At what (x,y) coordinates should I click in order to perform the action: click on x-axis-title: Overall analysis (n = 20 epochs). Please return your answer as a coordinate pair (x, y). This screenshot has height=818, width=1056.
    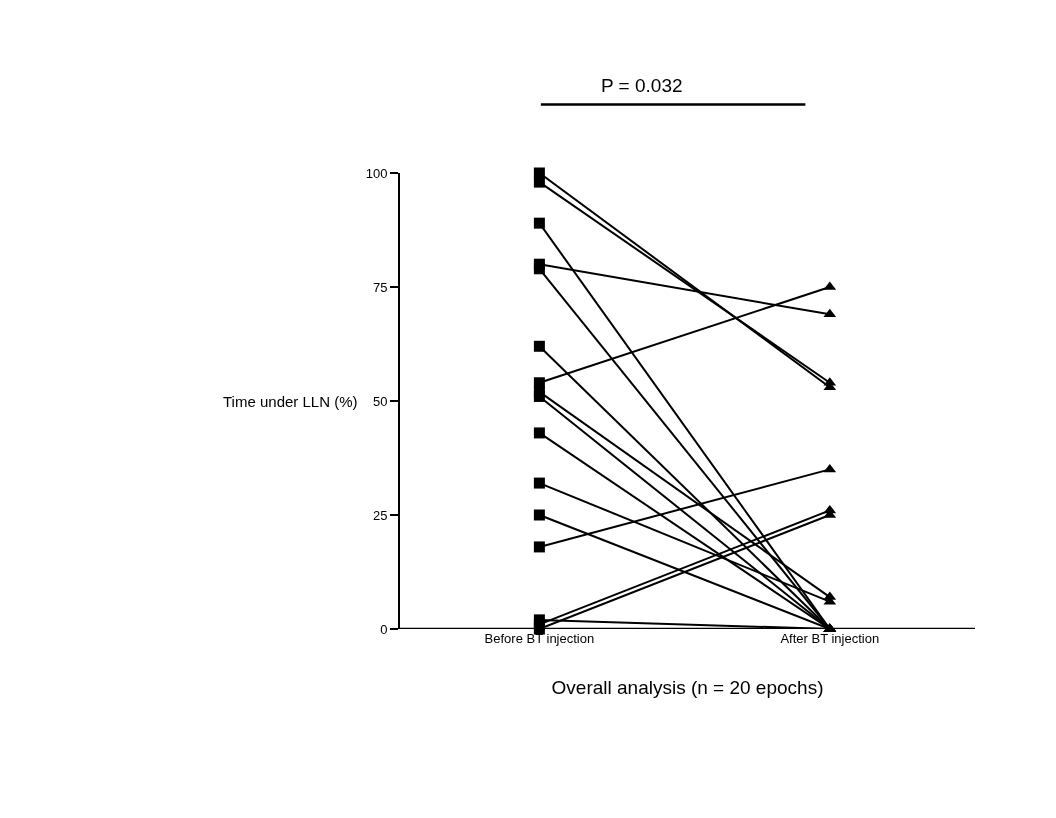
    Looking at the image, I should click on (687, 687).